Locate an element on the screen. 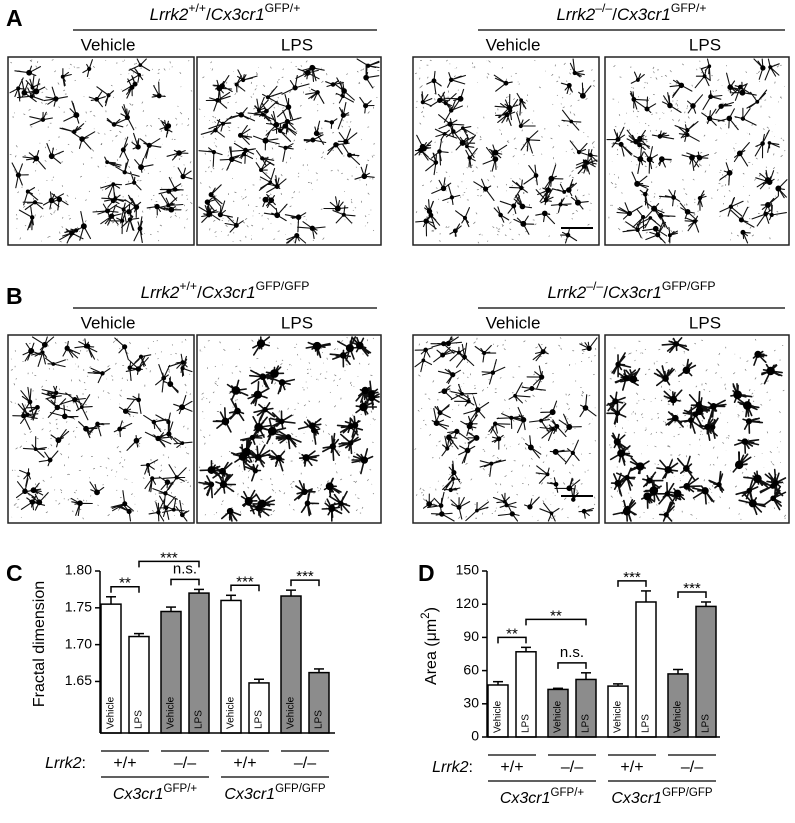 The image size is (795, 823). genotype-header: Lrrk2–/–/Cx3cr1GFP/GFP is located at coordinates (631, 290).